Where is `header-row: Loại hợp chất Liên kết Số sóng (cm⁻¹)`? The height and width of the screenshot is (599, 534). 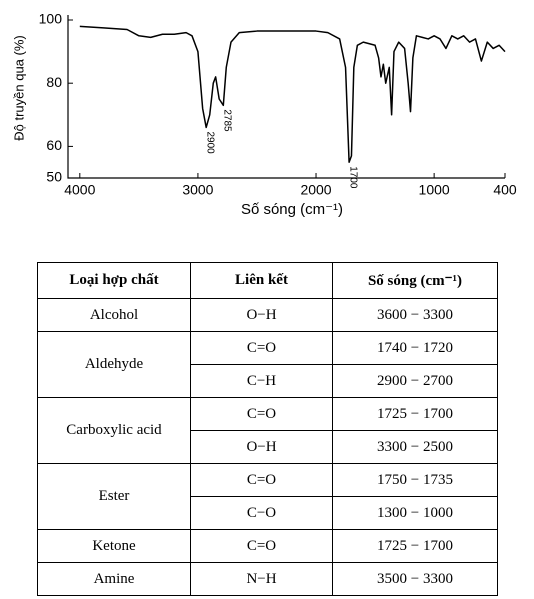
header-row: Loại hợp chất Liên kết Số sóng (cm⁻¹) is located at coordinates (267, 280).